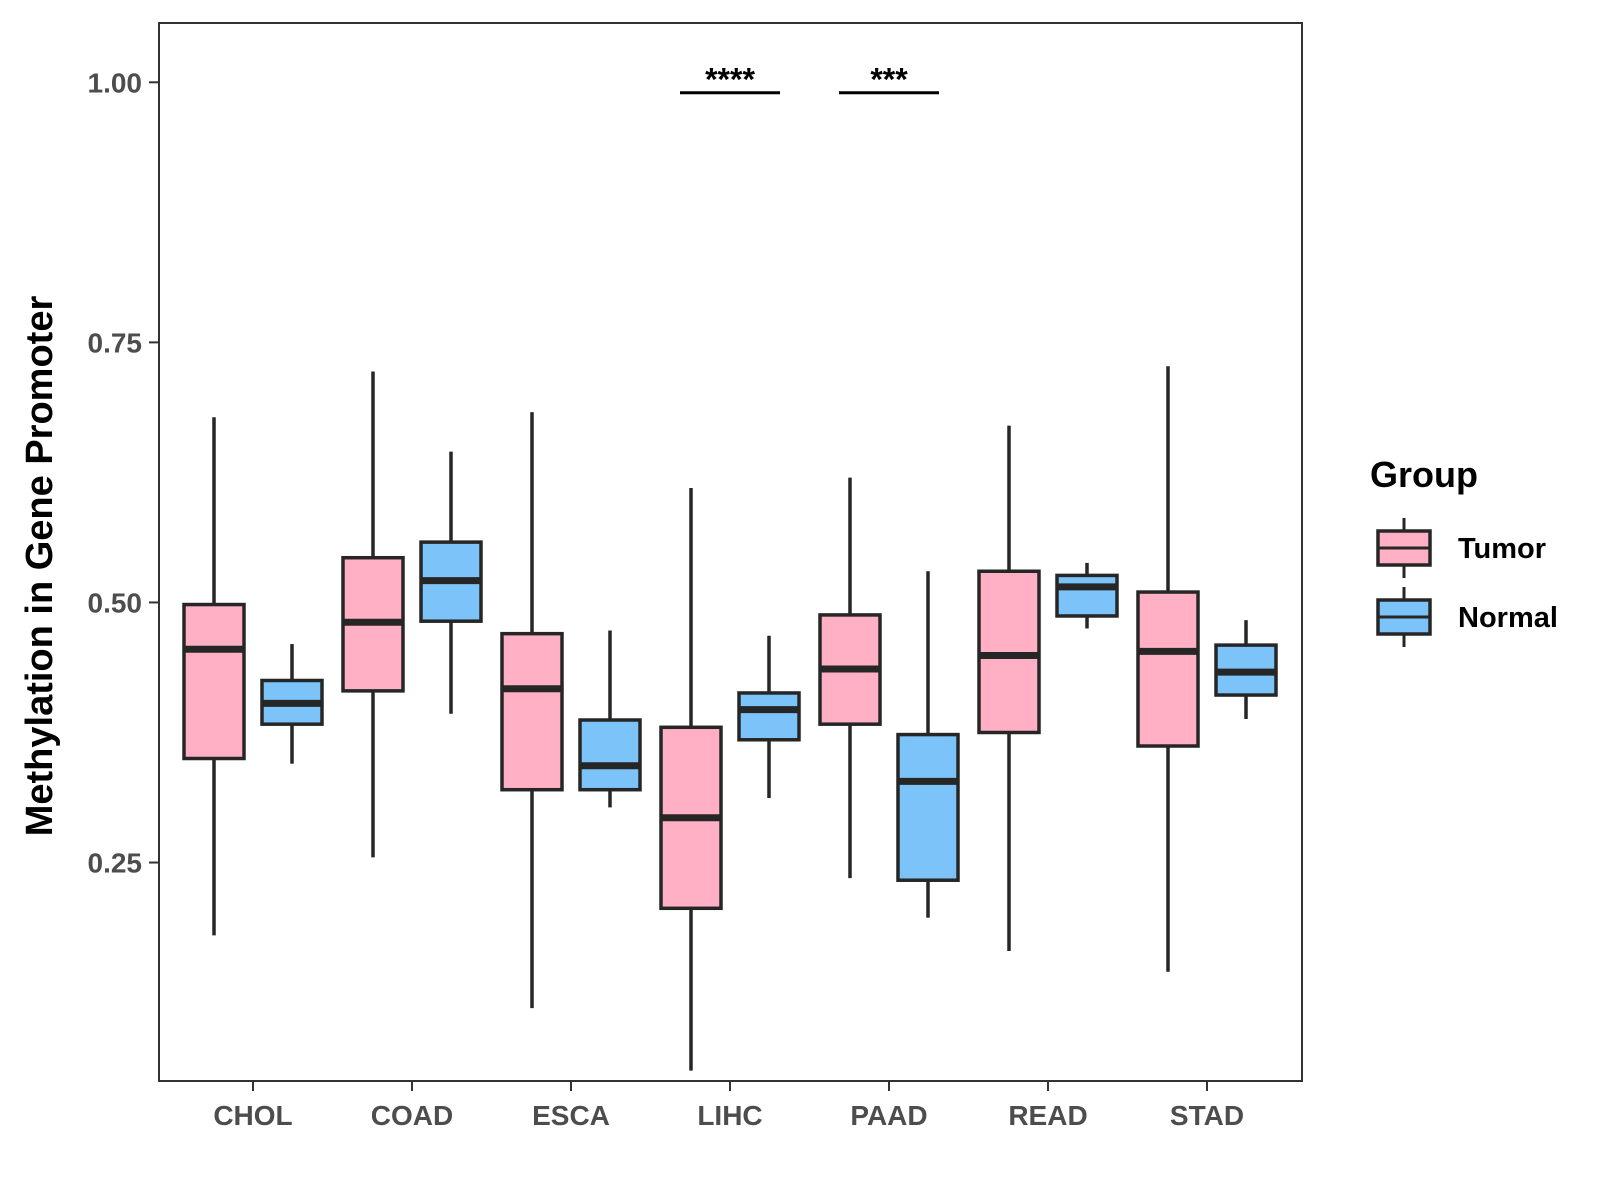  What do you see at coordinates (809, 80) in the screenshot?
I see `significance-annotations: **** ***` at bounding box center [809, 80].